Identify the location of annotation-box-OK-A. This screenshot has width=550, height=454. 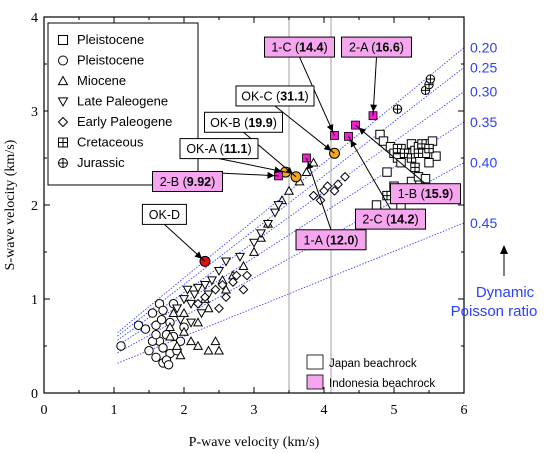
(219, 149).